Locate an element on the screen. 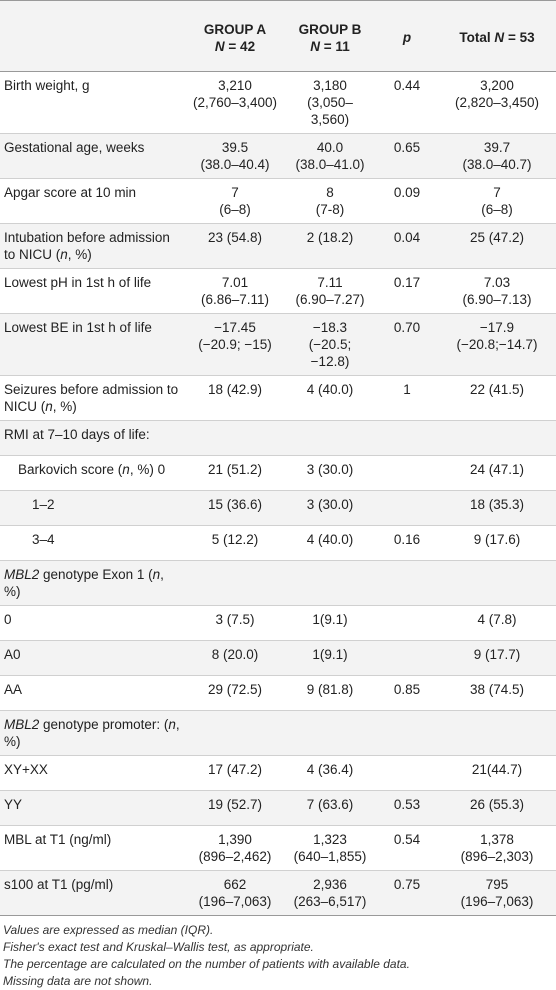 This screenshot has width=556, height=990. row-label: Birth weight, g is located at coordinates (93, 103).